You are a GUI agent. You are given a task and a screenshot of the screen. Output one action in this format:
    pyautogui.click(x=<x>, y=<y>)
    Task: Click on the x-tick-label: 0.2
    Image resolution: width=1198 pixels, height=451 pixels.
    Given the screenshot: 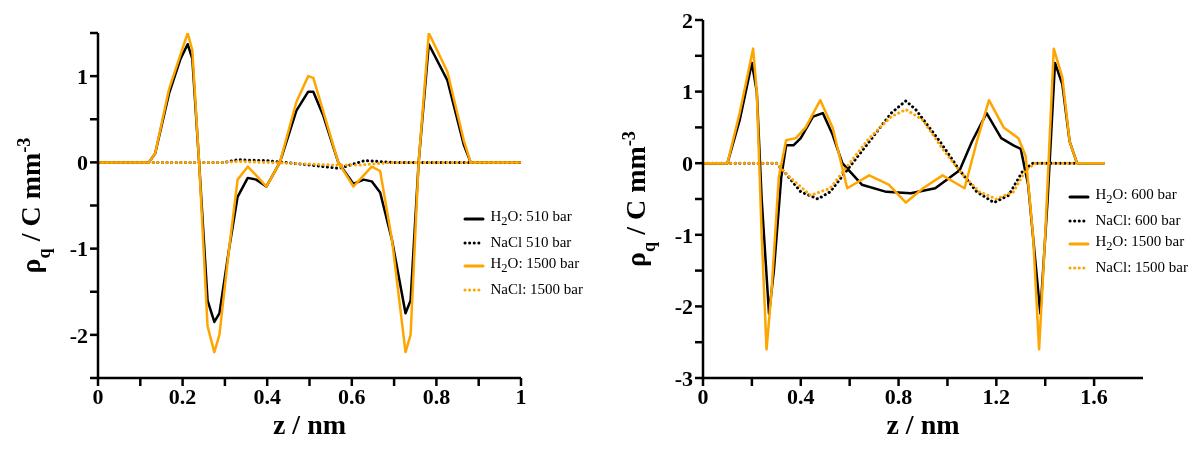 What is the action you would take?
    pyautogui.click(x=182, y=396)
    